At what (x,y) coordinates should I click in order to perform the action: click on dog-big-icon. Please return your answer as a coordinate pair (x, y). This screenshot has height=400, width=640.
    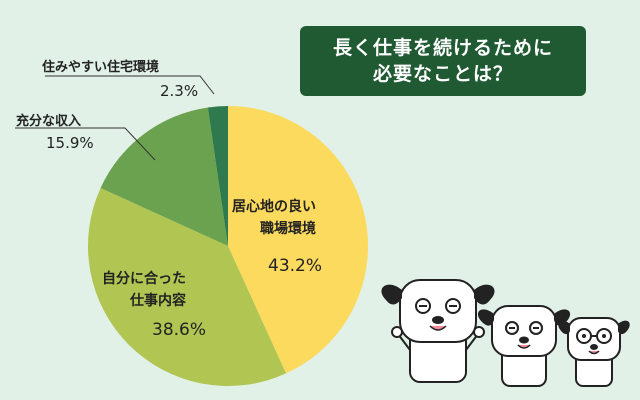
    Looking at the image, I should click on (438, 331).